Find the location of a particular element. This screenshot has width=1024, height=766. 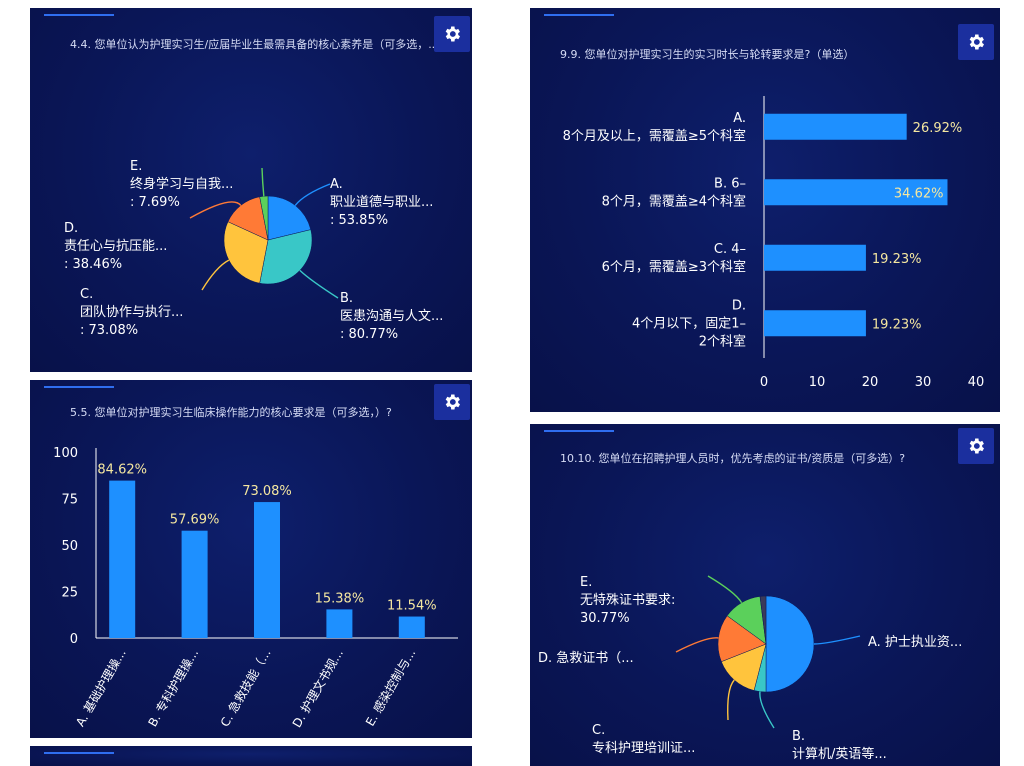

pie-label-line: C. is located at coordinates (598, 730).